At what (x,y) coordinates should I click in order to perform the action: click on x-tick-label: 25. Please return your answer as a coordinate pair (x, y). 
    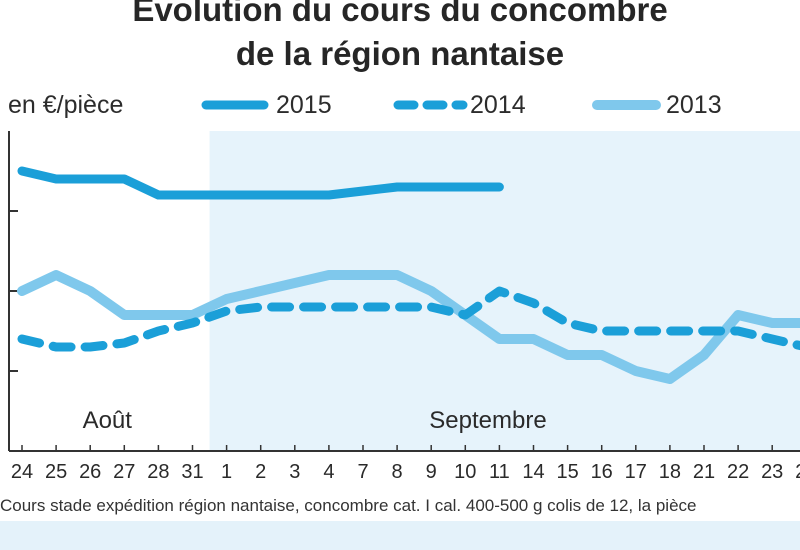
    Looking at the image, I should click on (56, 472).